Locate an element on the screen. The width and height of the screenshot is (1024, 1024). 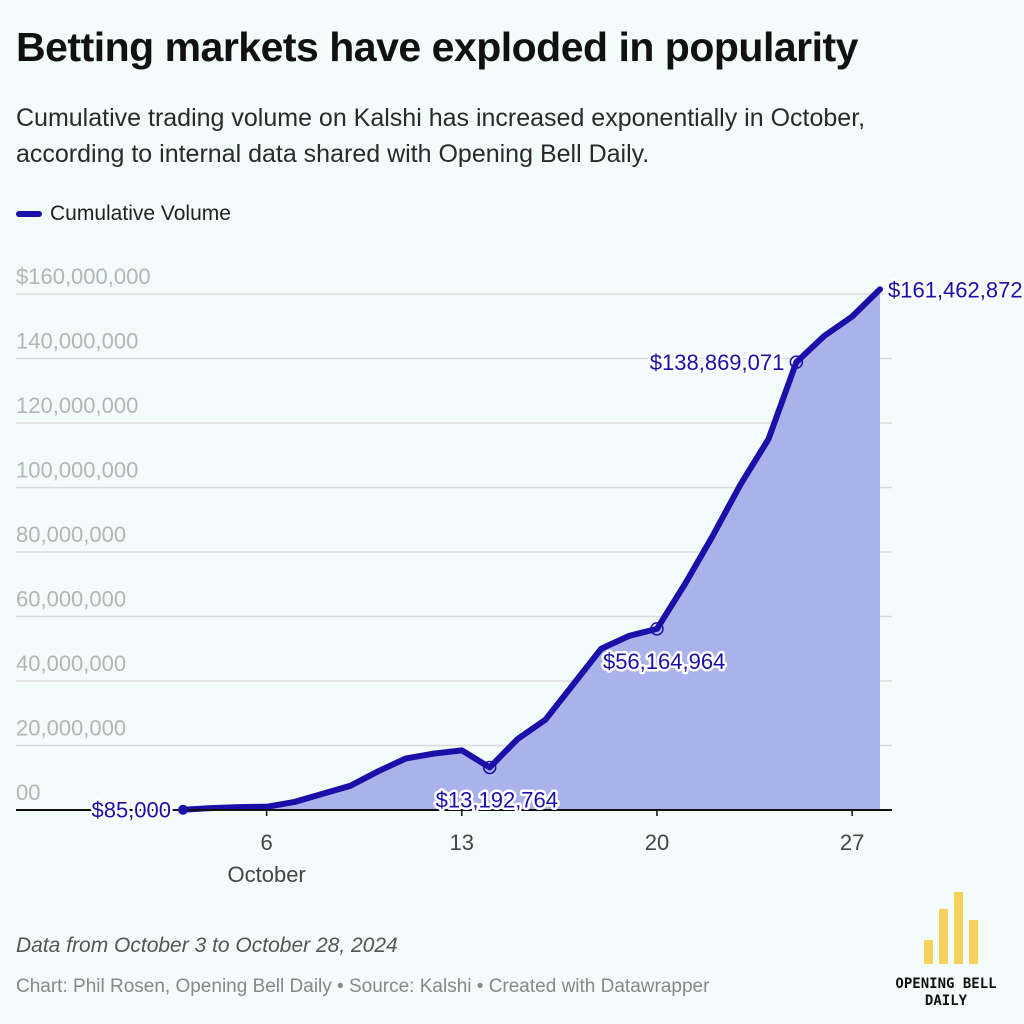
x-tick-label: 20 is located at coordinates (657, 842).